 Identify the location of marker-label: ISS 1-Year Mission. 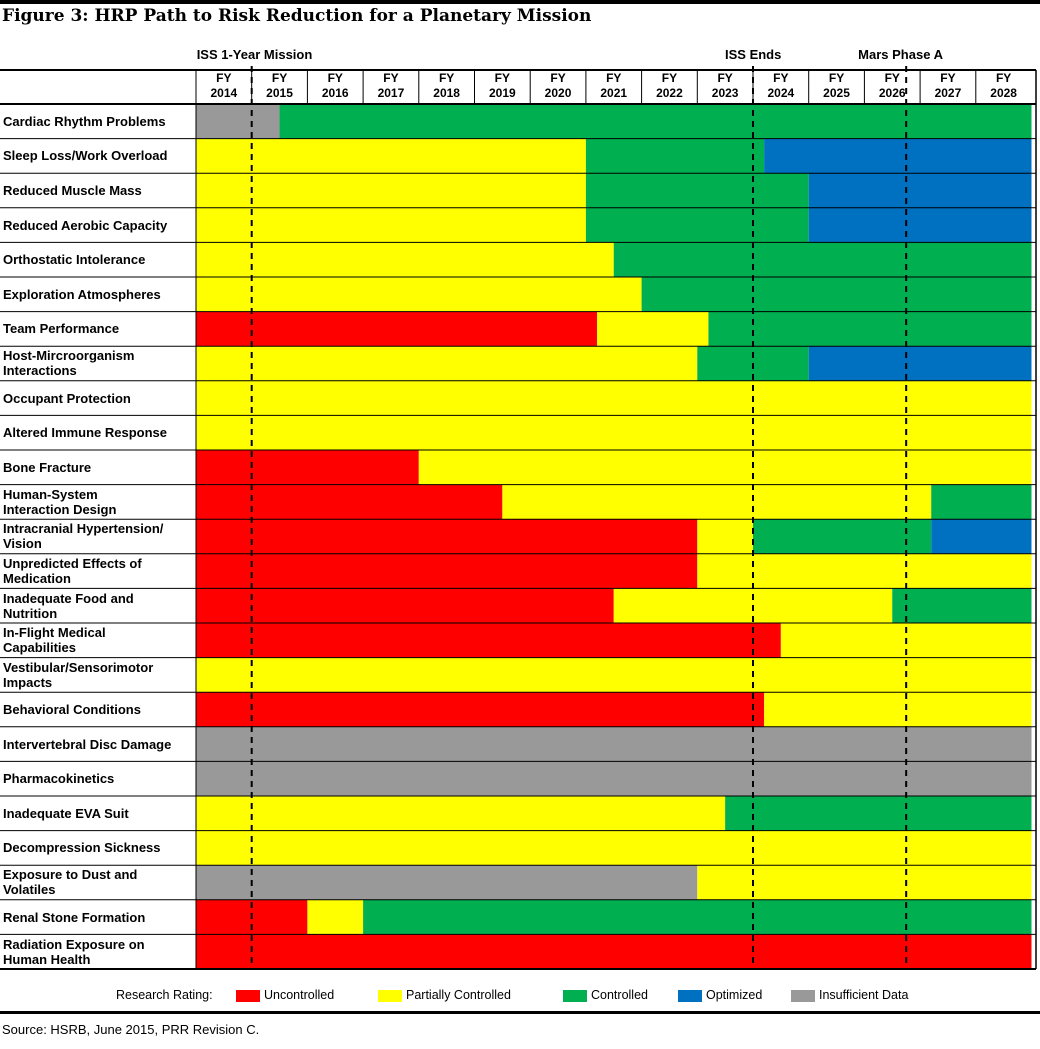
(254, 54).